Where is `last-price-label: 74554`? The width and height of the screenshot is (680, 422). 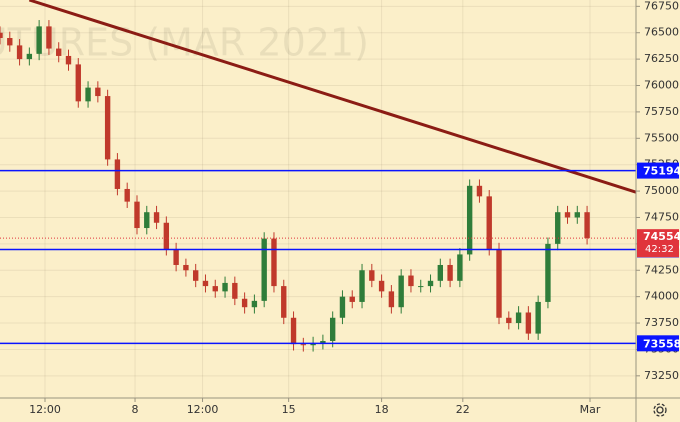
last-price-label: 74554 is located at coordinates (661, 236).